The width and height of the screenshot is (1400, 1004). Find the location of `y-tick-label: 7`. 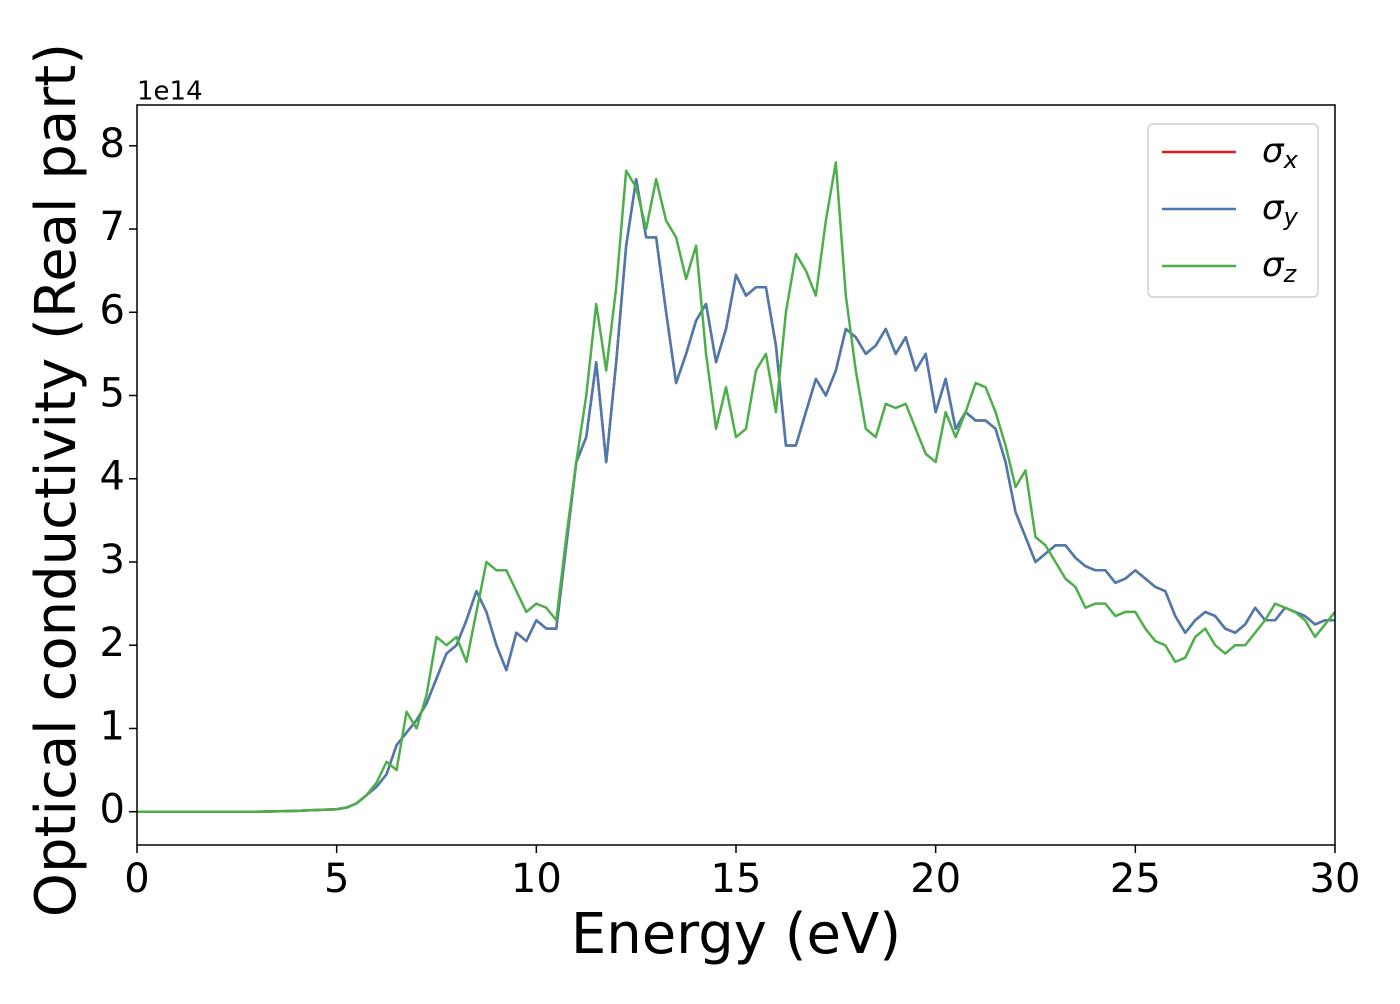

y-tick-label: 7 is located at coordinates (112, 227).